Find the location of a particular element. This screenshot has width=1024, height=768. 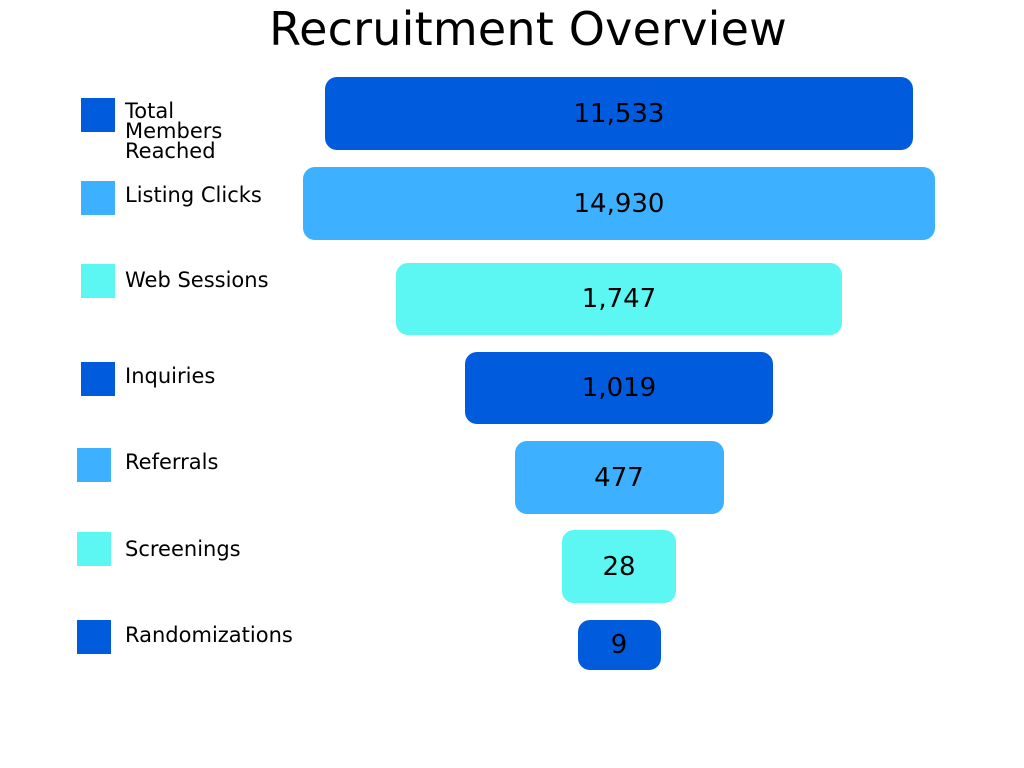

legend-item: Web Sessions is located at coordinates (160, 149).